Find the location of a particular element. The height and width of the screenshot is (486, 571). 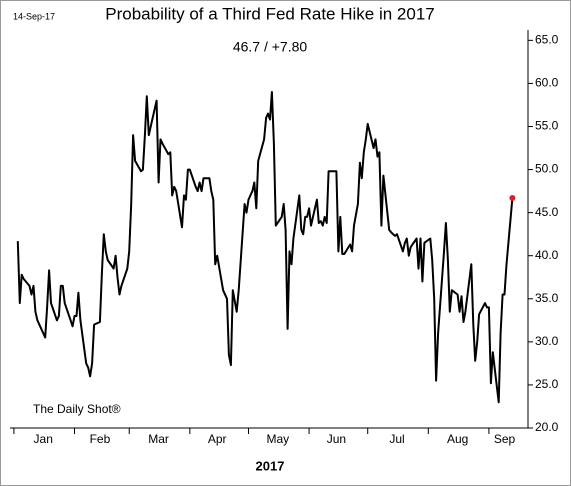

y-tick-label: 45.0 is located at coordinates (547, 212).